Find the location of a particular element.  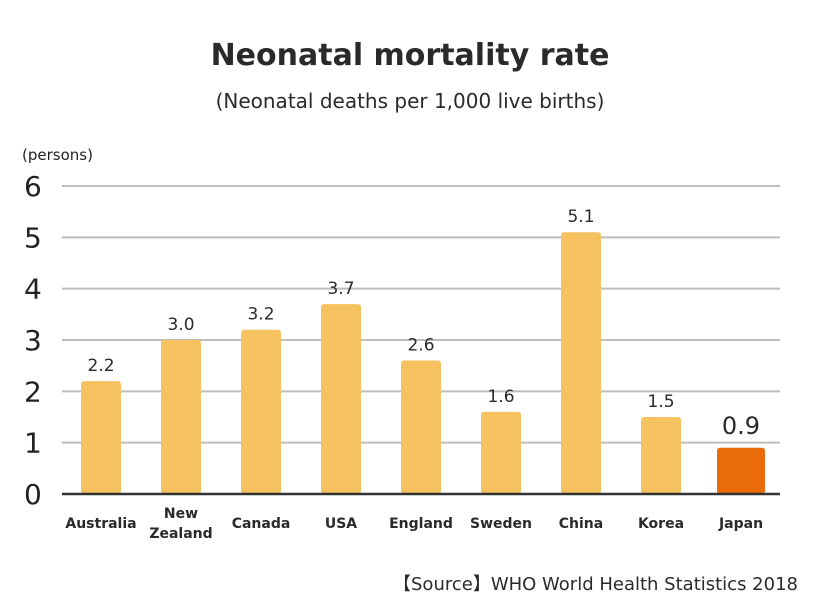

x-tick-label: Canada is located at coordinates (261, 524).